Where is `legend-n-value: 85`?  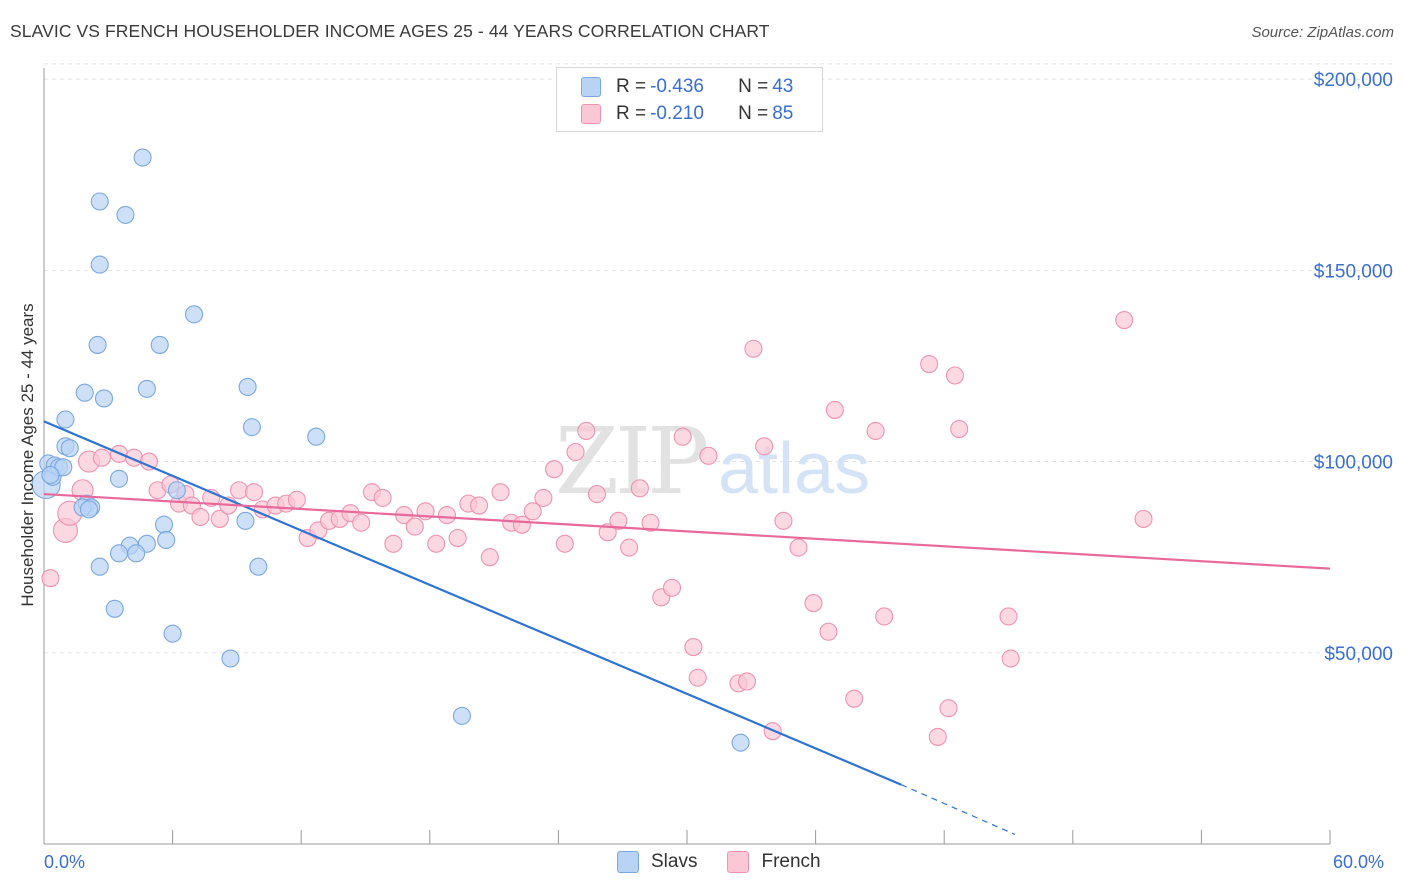
legend-n-value: 85 is located at coordinates (783, 113).